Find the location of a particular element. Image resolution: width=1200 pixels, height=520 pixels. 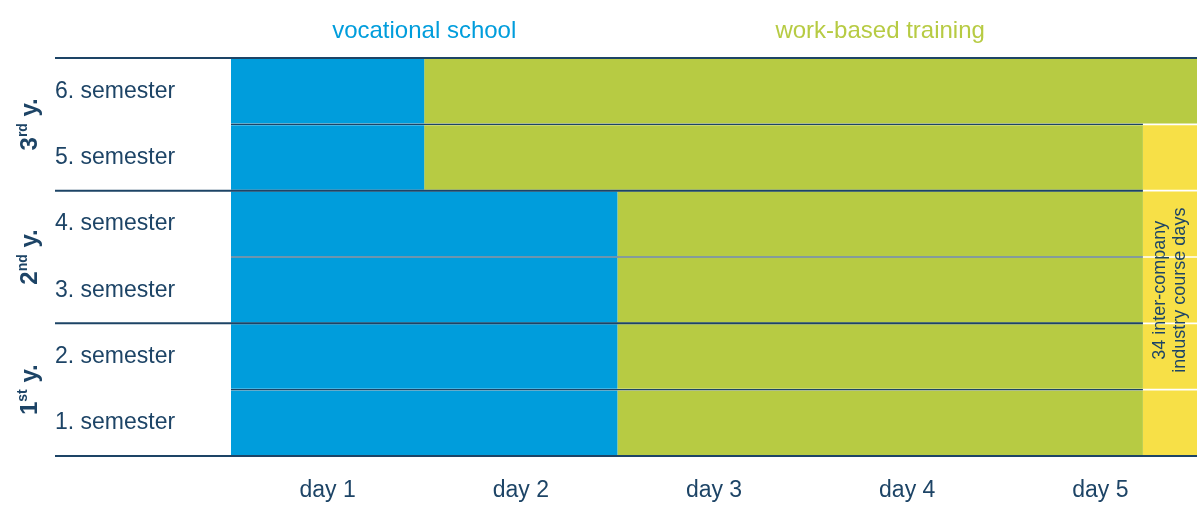

series-label: work-based training is located at coordinates (879, 29).